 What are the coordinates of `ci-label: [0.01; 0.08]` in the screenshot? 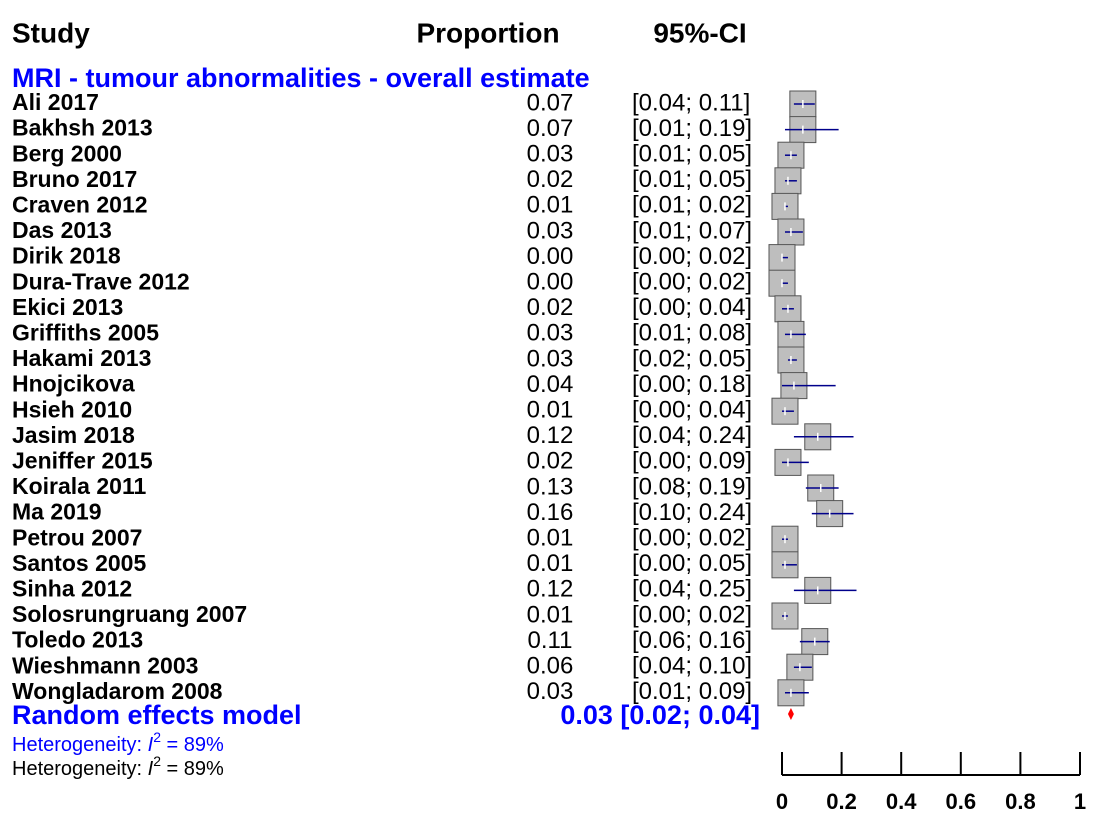 It's located at (692, 333).